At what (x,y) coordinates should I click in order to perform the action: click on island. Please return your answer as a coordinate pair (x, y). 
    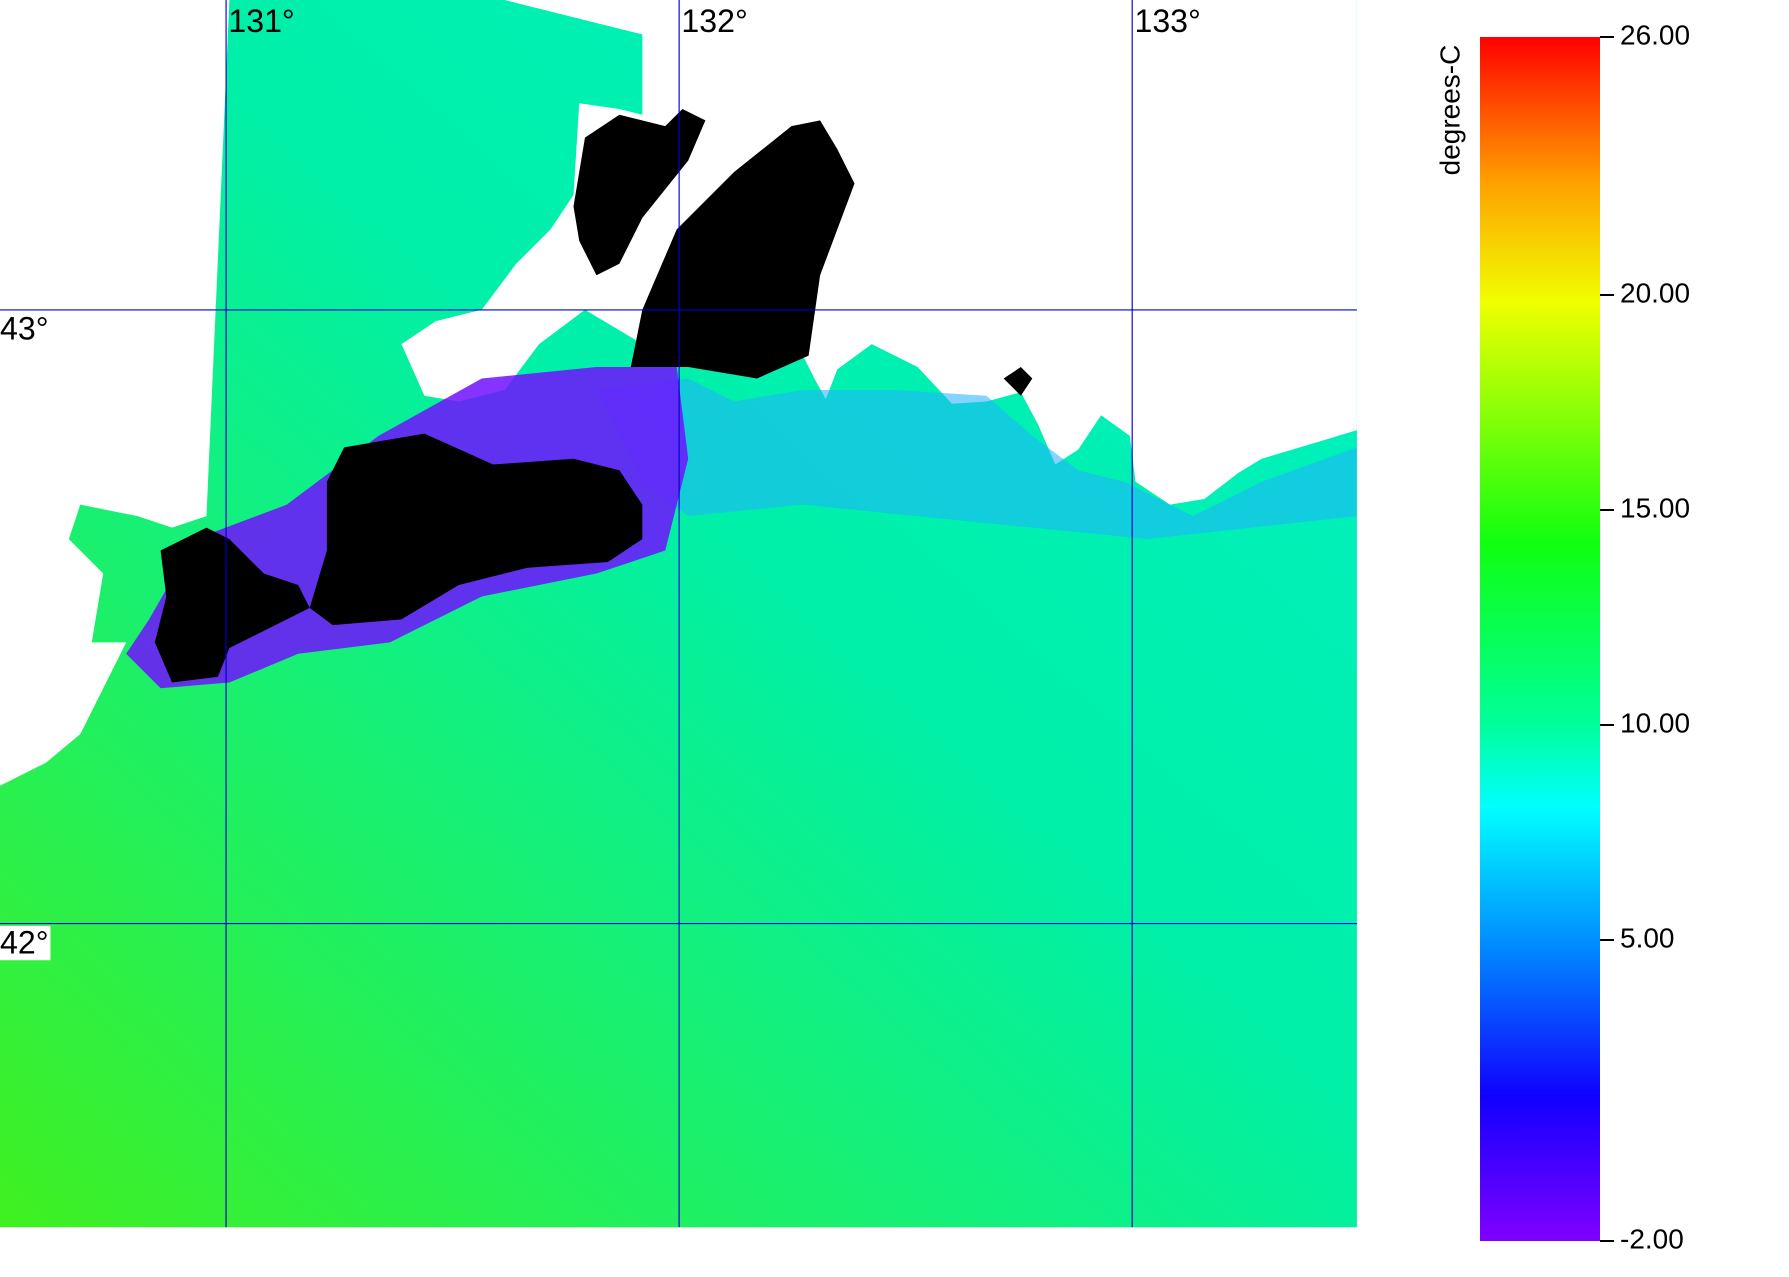
    Looking at the image, I should click on (1018, 381).